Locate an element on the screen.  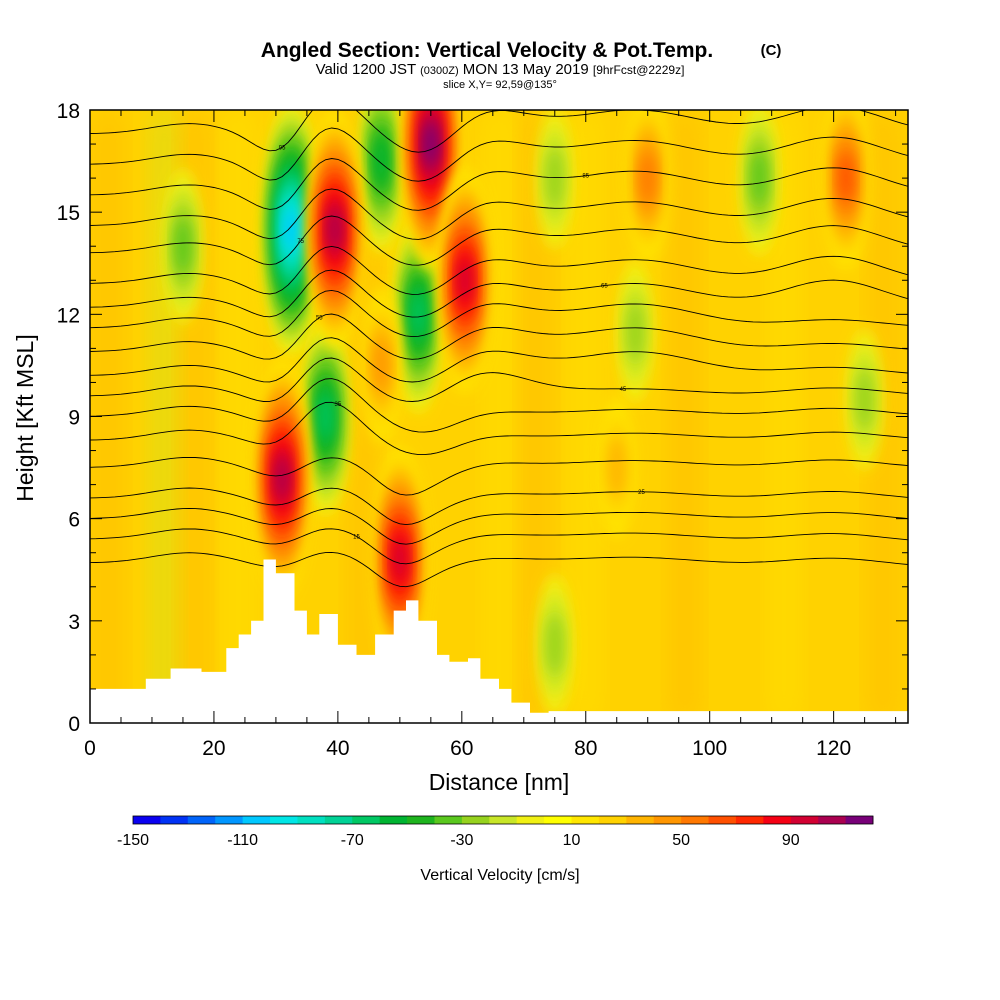
slice-label: slice X,Y= 92,59@135° is located at coordinates (500, 85).